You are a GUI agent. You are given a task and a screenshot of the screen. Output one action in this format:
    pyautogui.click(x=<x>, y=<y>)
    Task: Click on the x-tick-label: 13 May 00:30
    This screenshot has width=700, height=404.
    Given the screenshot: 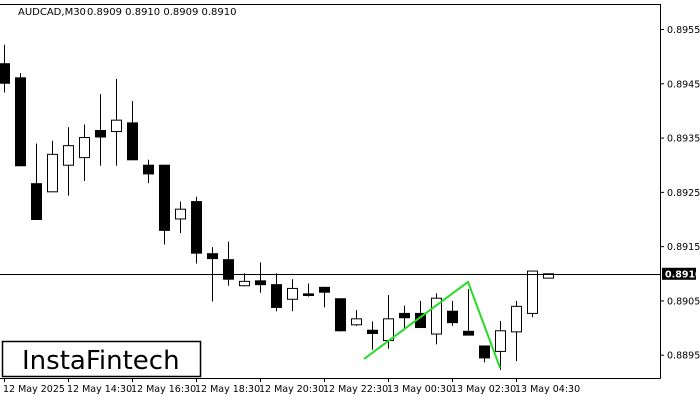 What is the action you would take?
    pyautogui.click(x=419, y=389)
    